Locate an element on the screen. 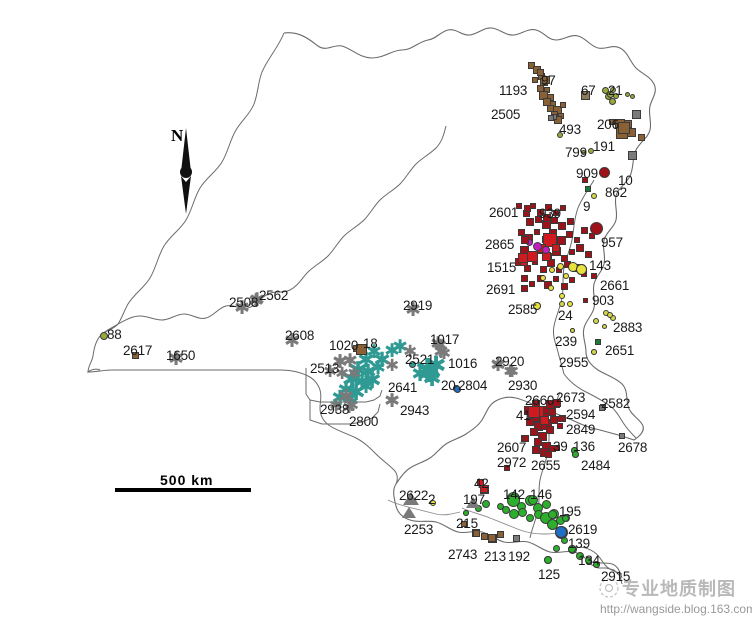 The width and height of the screenshot is (752, 619). deposit-label-2484: 2484 is located at coordinates (596, 465).